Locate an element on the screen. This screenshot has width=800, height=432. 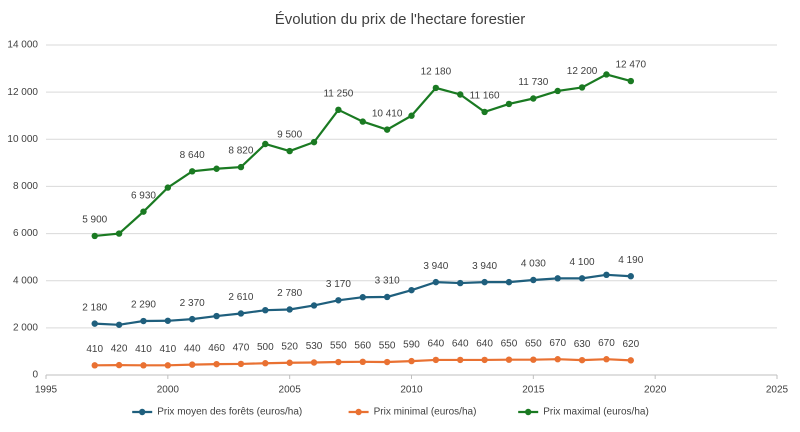
data-label: 11 250 is located at coordinates (338, 93).